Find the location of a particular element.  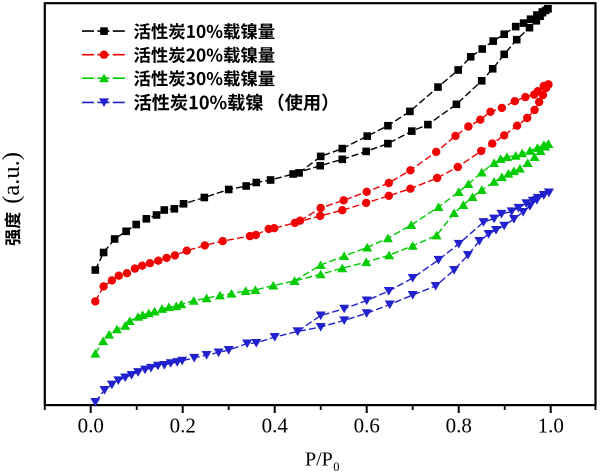

svg-text: 0.6 is located at coordinates (367, 426).